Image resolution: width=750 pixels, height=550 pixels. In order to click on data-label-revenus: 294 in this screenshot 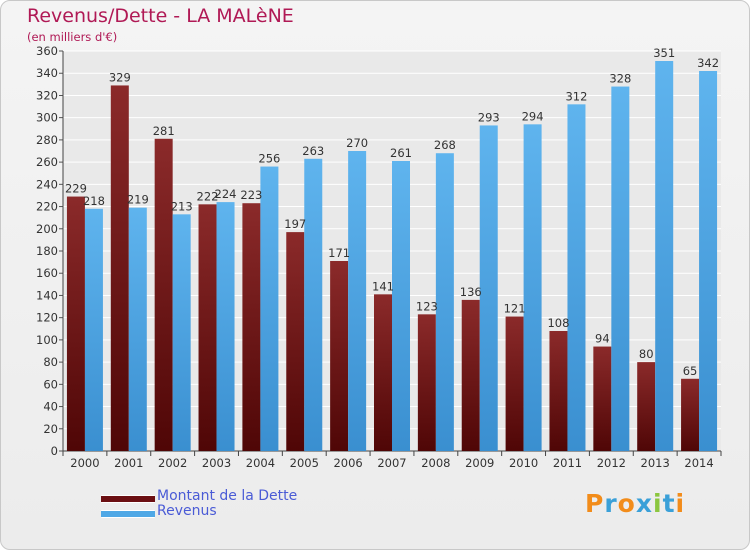, I will do `click(533, 116)`.